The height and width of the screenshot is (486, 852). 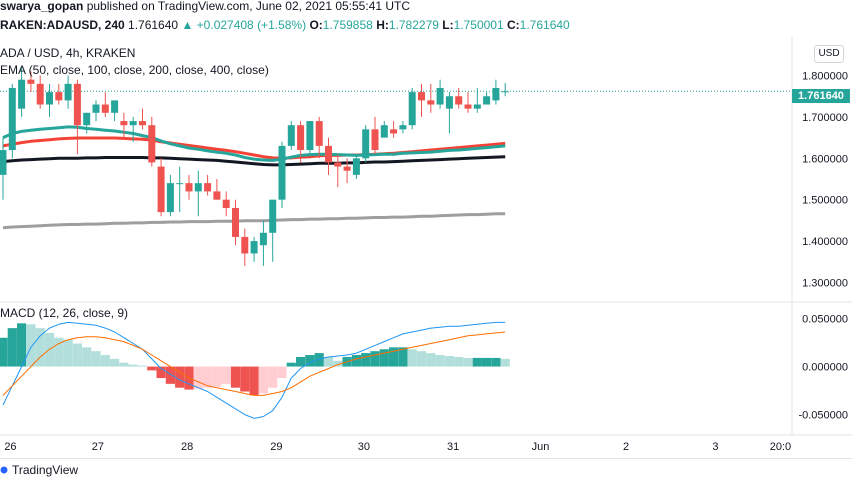 What do you see at coordinates (42, 6) in the screenshot?
I see `author-name: swarya_gopan` at bounding box center [42, 6].